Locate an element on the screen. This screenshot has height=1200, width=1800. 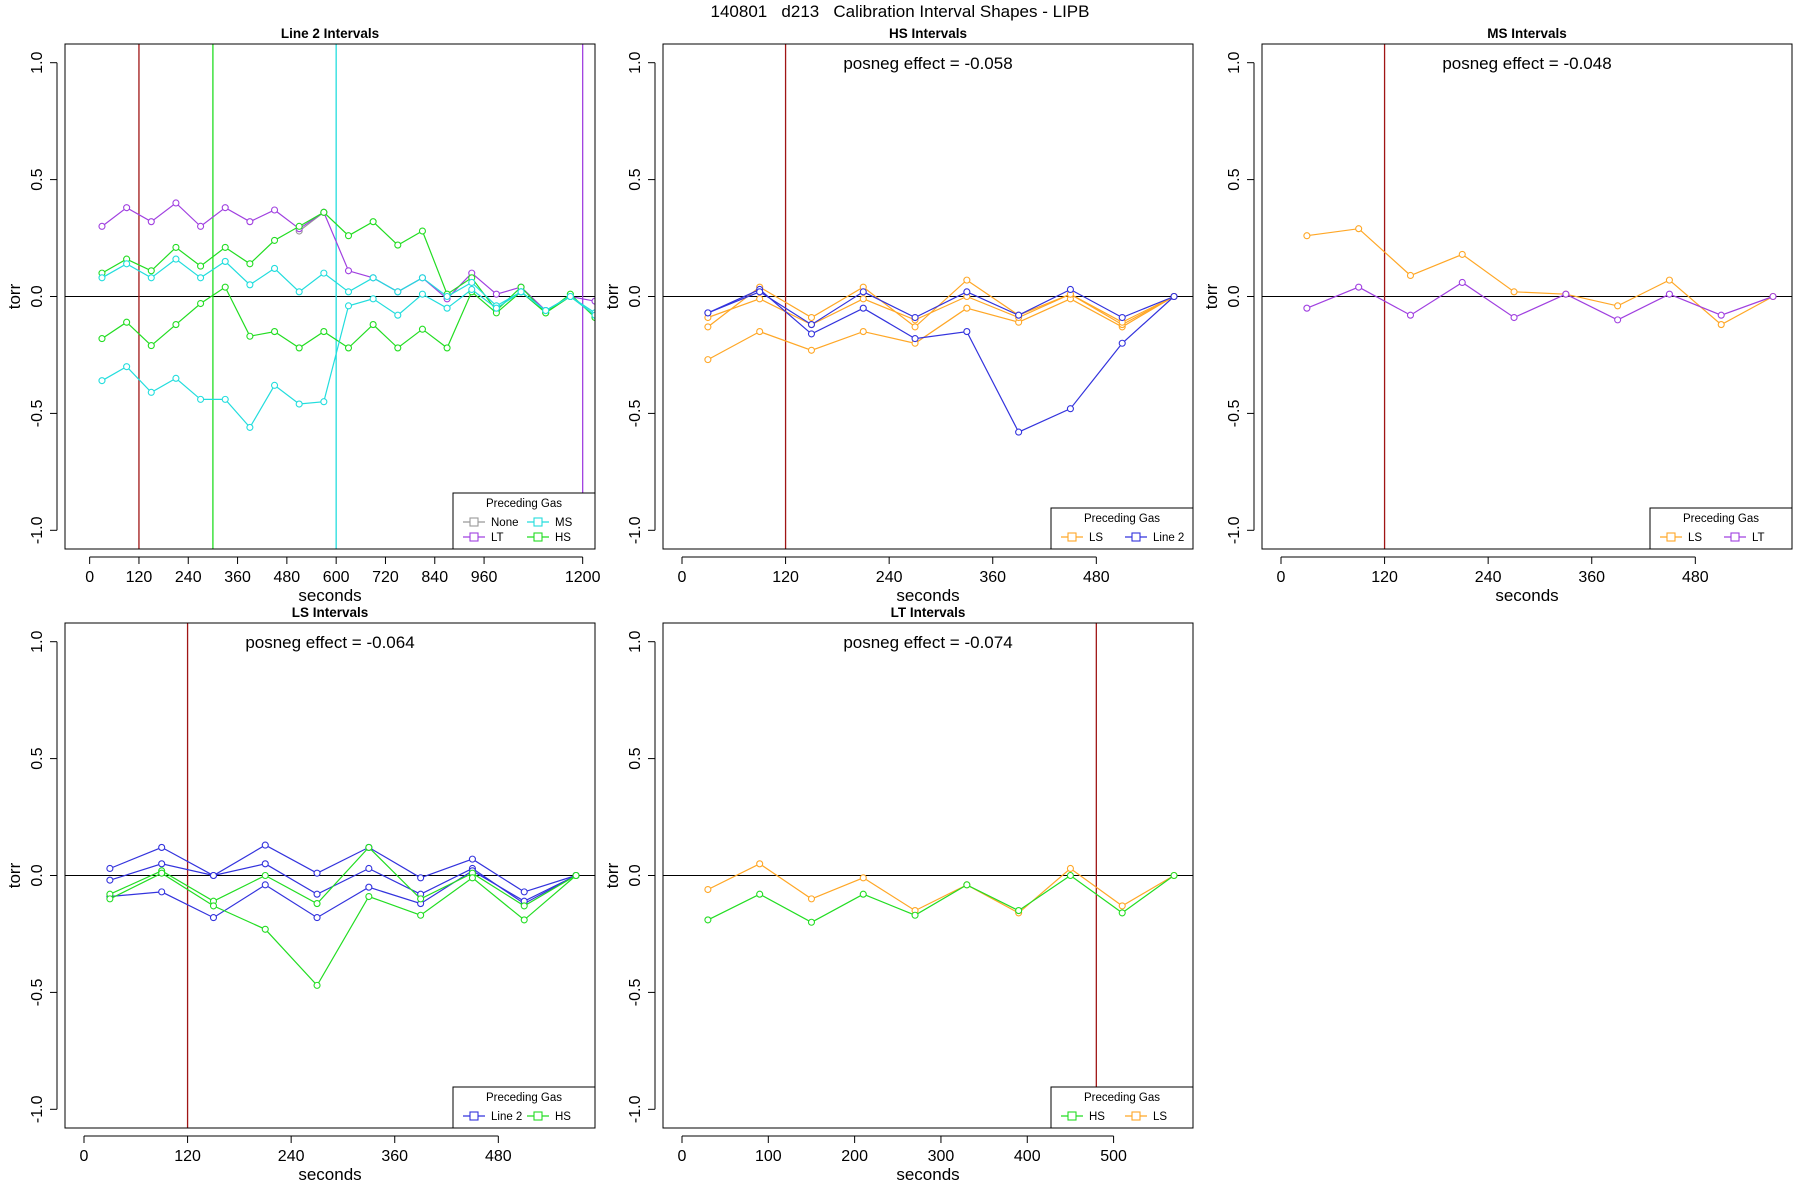
legend-label: None is located at coordinates (505, 523).